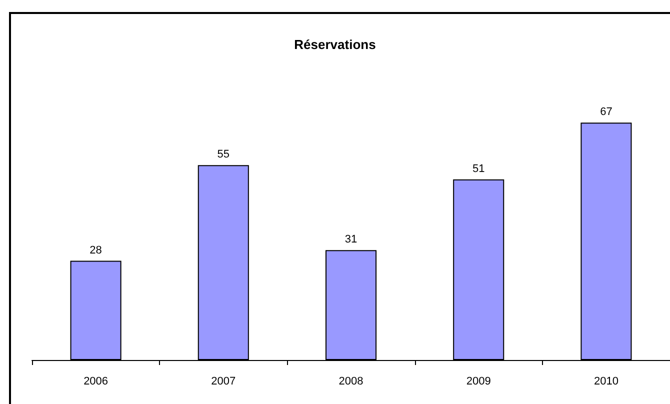  I want to click on x-tick-label: 2008, so click(351, 382).